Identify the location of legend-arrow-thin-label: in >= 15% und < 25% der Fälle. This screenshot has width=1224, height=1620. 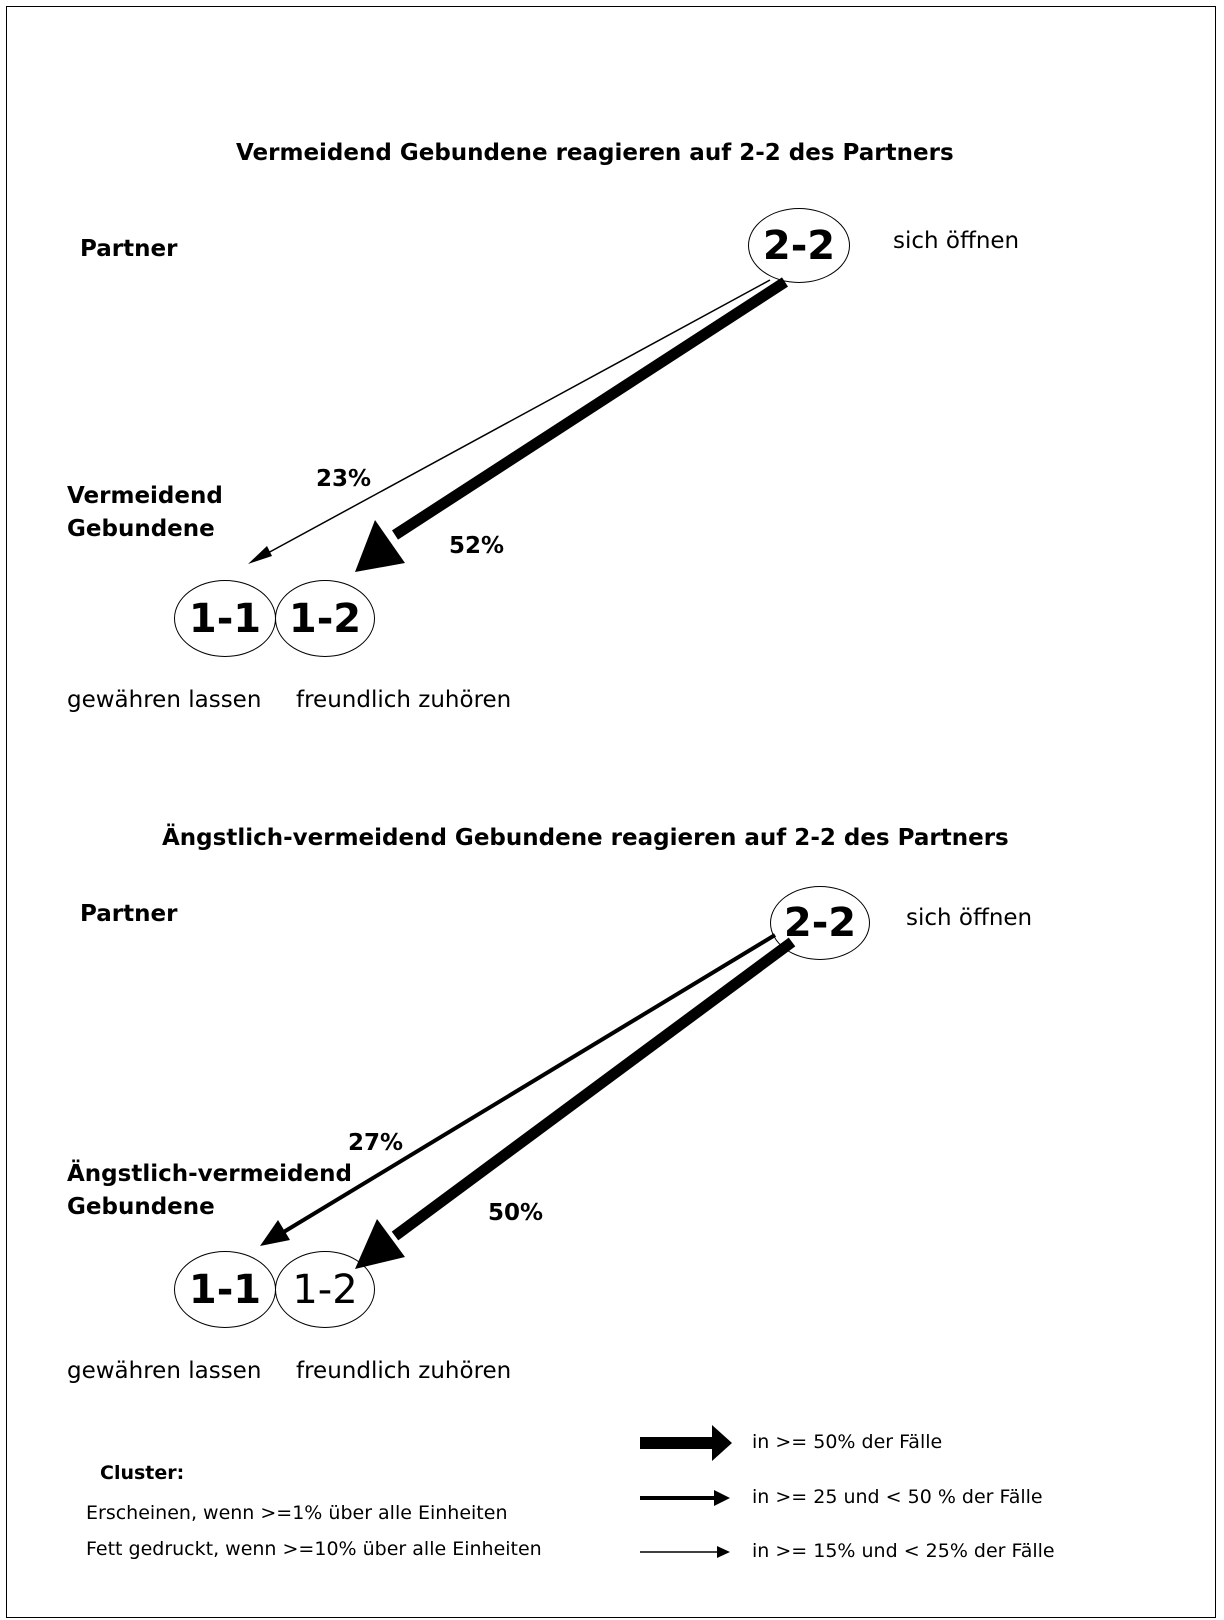
(903, 1551).